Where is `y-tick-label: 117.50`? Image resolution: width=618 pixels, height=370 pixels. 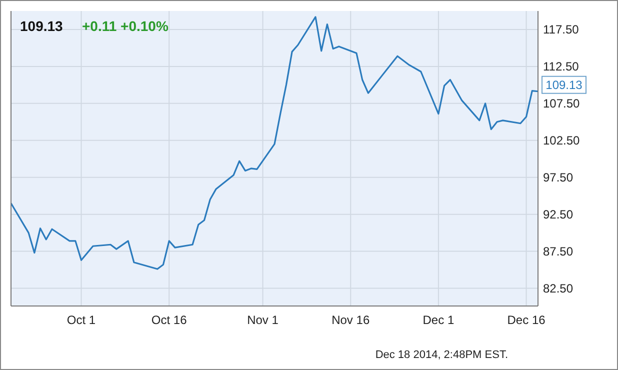
y-tick-label: 117.50 is located at coordinates (561, 29).